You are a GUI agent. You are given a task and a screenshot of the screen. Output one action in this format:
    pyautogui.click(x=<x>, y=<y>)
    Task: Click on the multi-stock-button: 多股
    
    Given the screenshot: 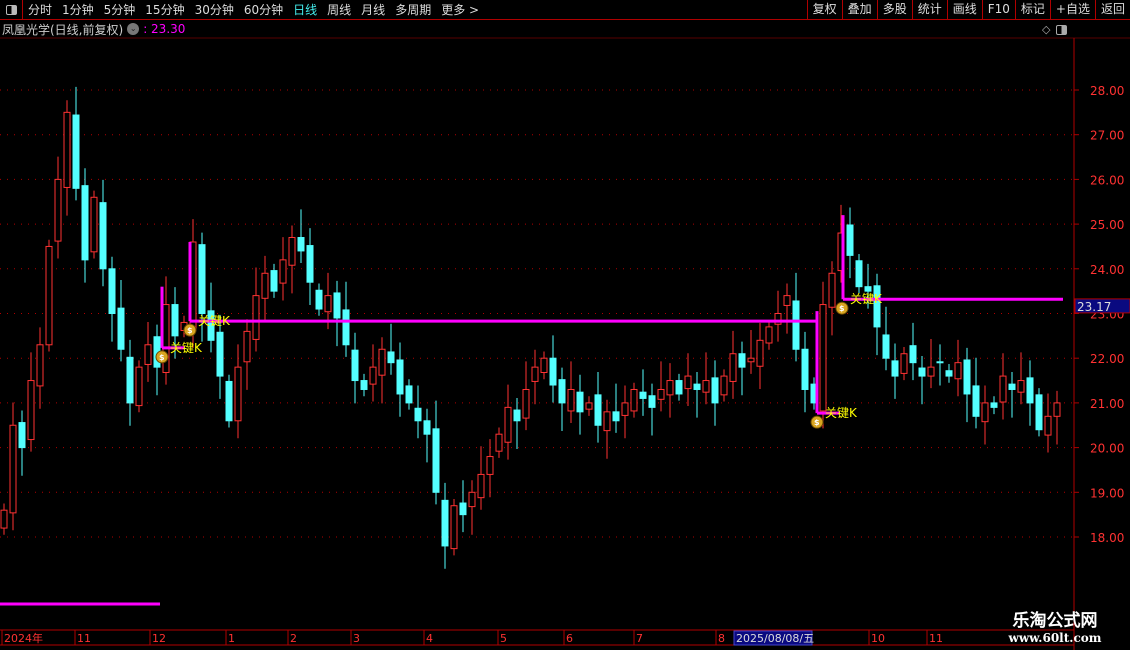 What is the action you would take?
    pyautogui.click(x=894, y=9)
    